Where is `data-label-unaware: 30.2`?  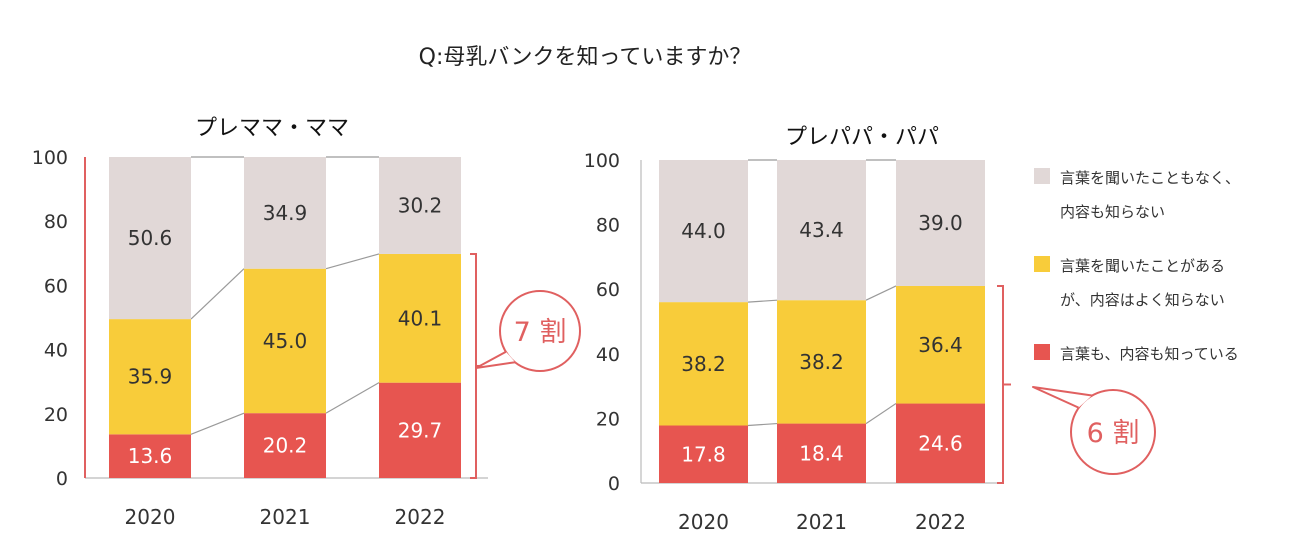 data-label-unaware: 30.2 is located at coordinates (420, 205).